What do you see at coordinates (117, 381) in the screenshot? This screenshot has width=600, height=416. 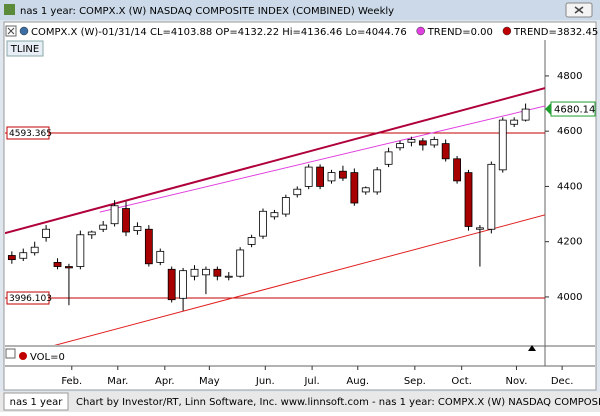 I see `x-tick-label: Mar.` at bounding box center [117, 381].